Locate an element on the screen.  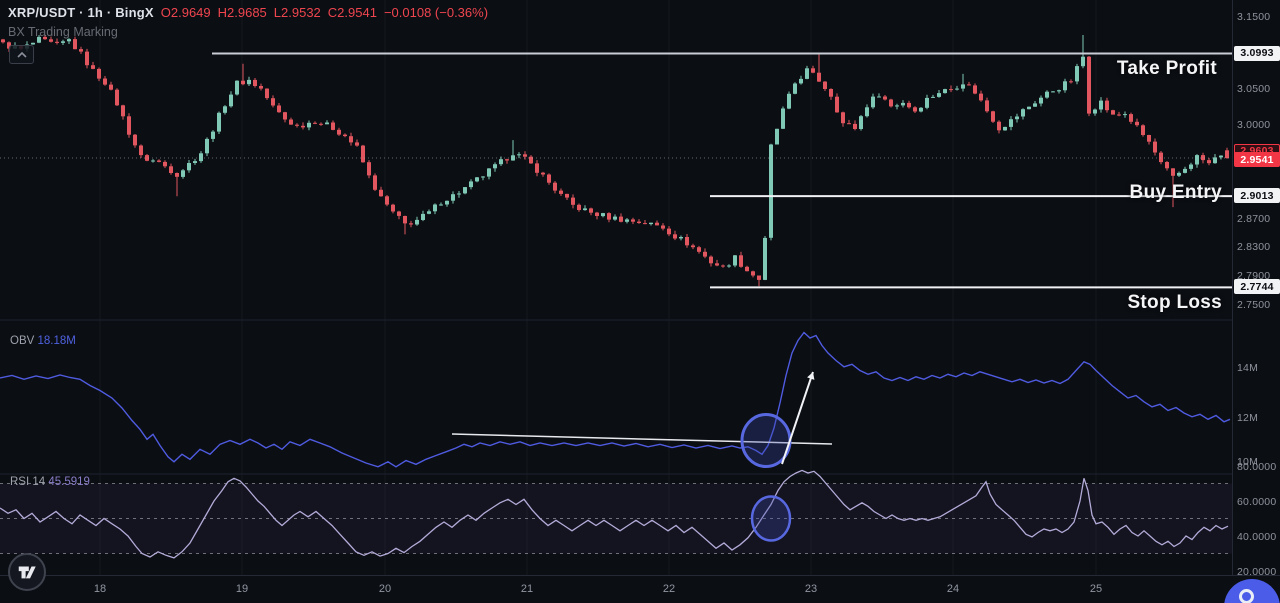
breakout-arrow-head is located at coordinates (811, 376).